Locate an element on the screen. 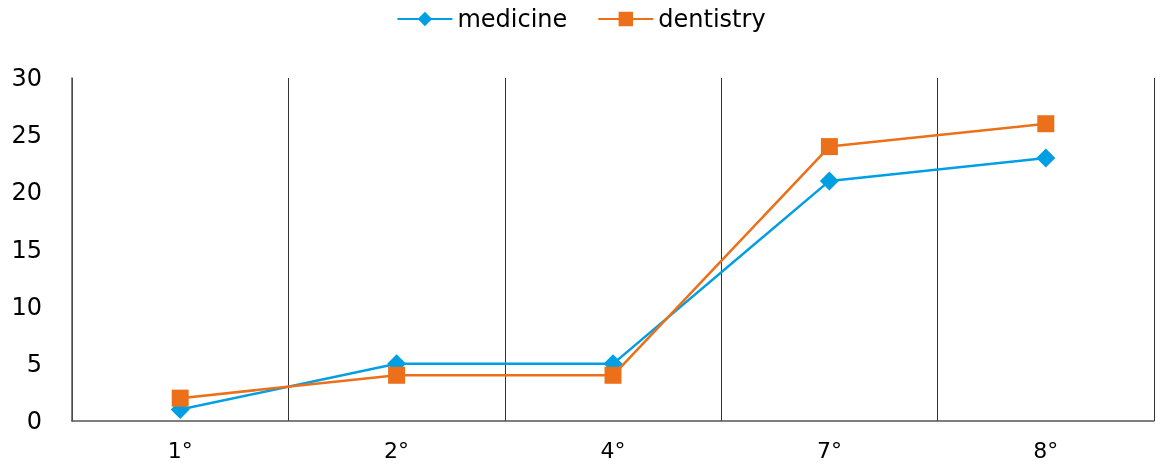 This screenshot has width=1162, height=468. y-tick-label: 15 is located at coordinates (26, 249).